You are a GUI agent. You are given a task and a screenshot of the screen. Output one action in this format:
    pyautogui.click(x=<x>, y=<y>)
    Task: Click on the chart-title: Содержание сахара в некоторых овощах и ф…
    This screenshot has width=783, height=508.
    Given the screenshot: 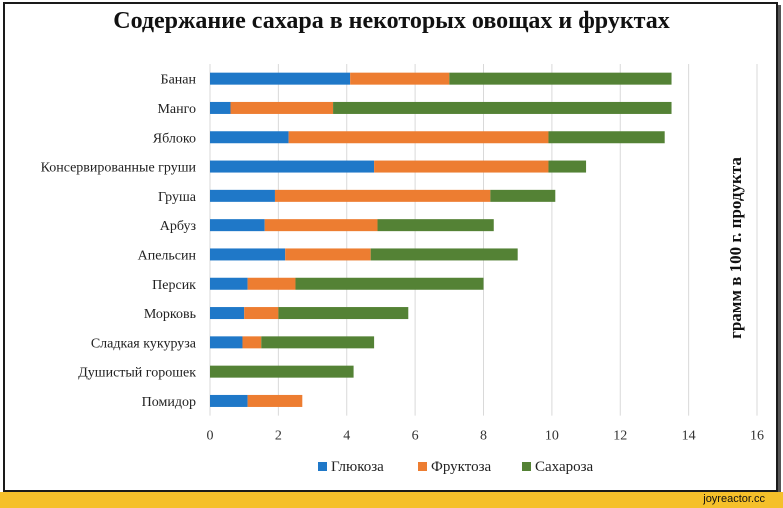 What is the action you would take?
    pyautogui.click(x=391, y=21)
    